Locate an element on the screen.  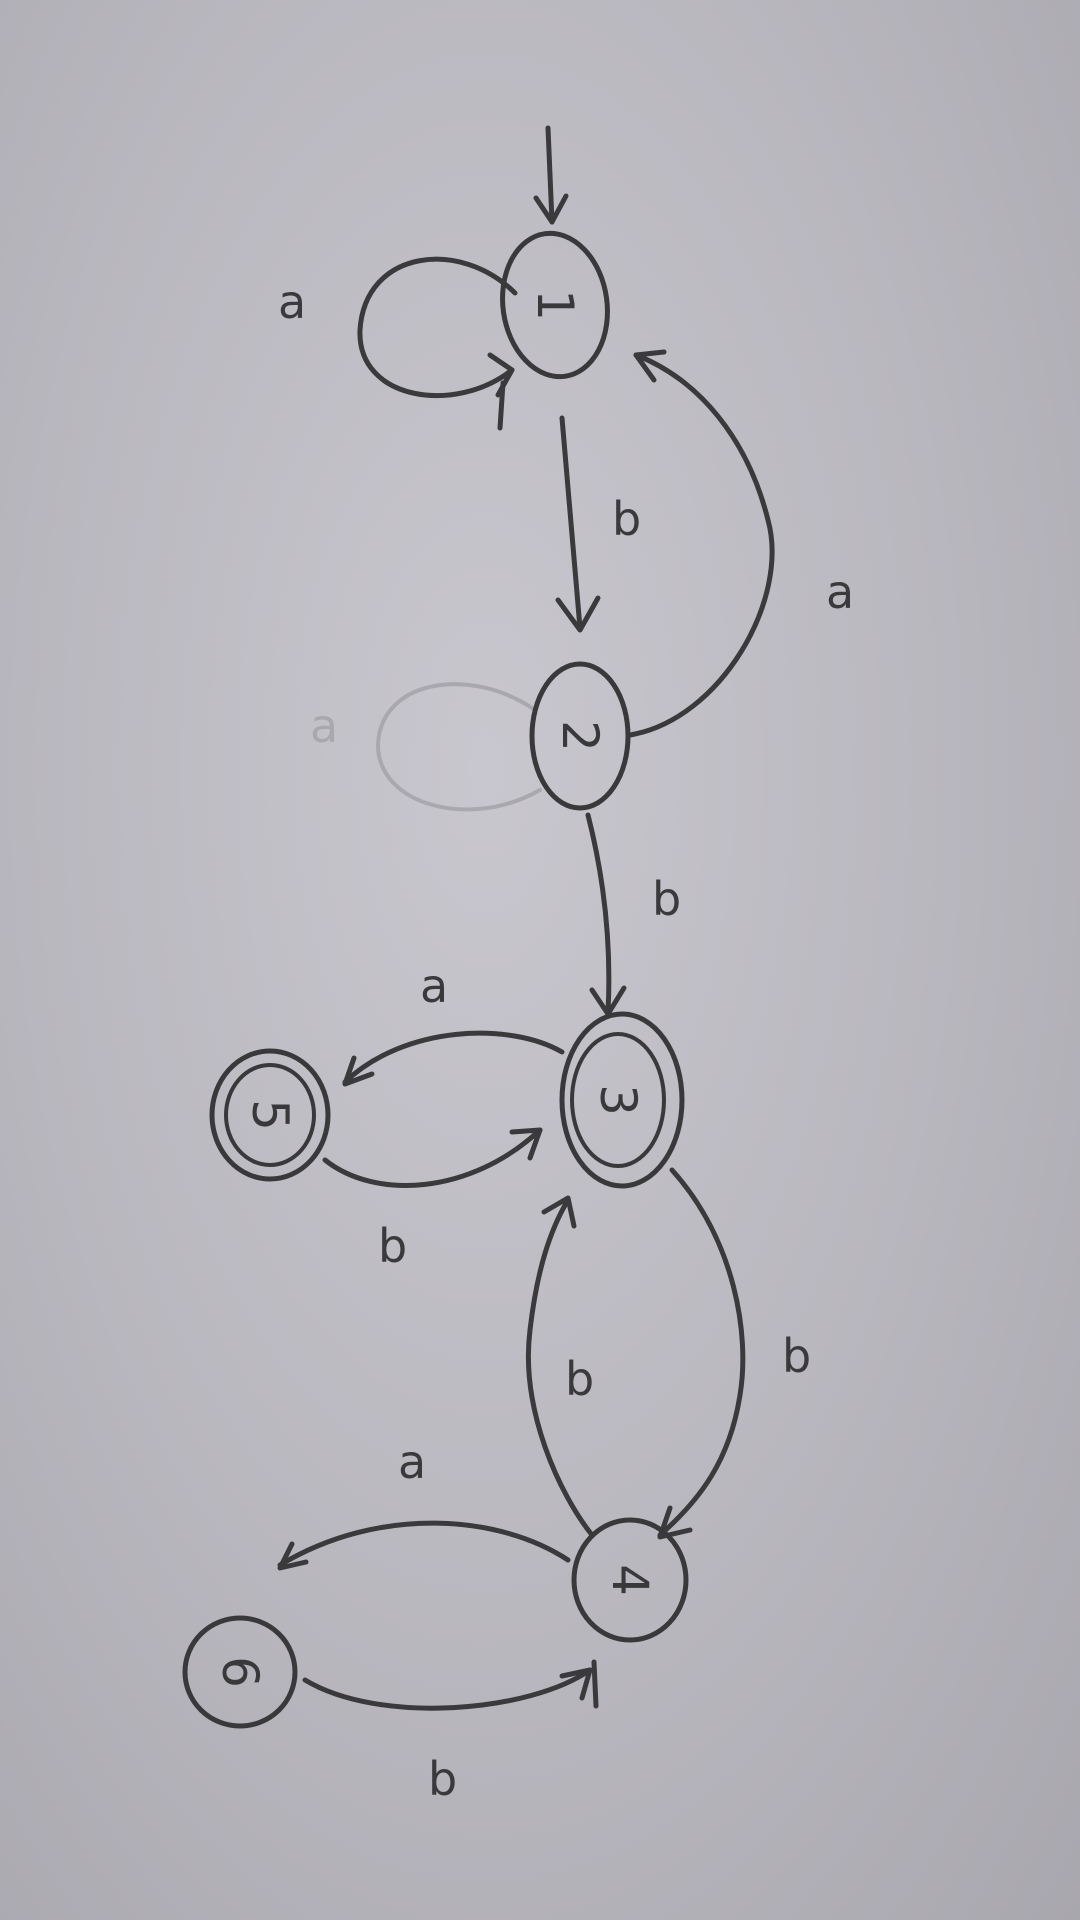
edge-1-1: a is located at coordinates (398, 343).